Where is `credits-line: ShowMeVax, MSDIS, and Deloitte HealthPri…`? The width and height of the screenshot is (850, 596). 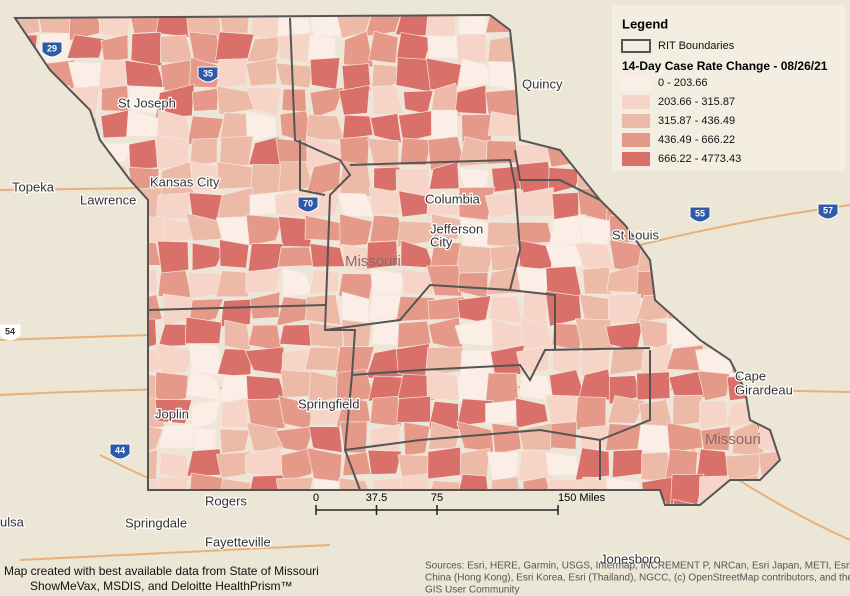
credits-line: ShowMeVax, MSDIS, and Deloitte HealthPri… is located at coordinates (161, 586).